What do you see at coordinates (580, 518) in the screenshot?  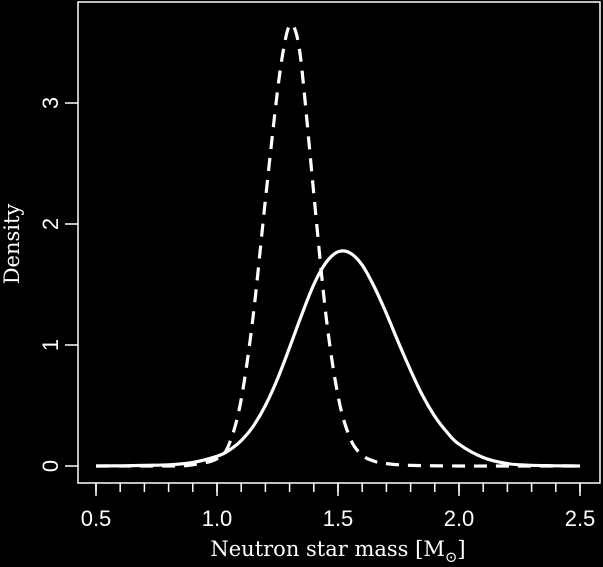 I see `x-tick-label: 2.5` at bounding box center [580, 518].